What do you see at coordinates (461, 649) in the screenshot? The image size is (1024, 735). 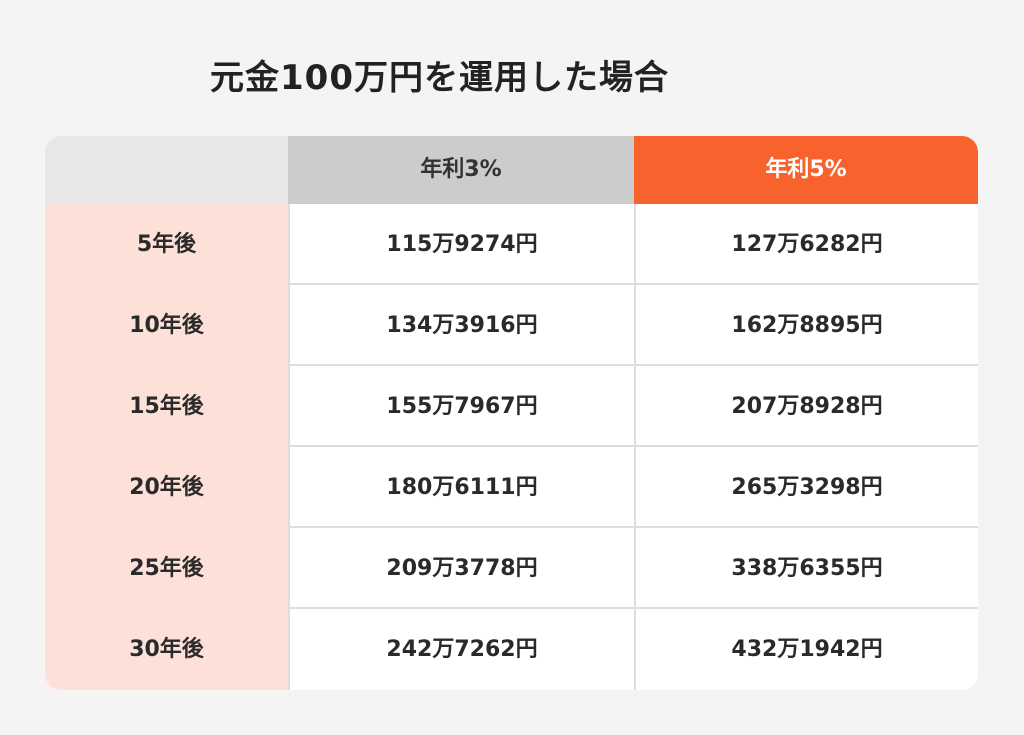 I see `value-cell-3-percent: 242万7262円` at bounding box center [461, 649].